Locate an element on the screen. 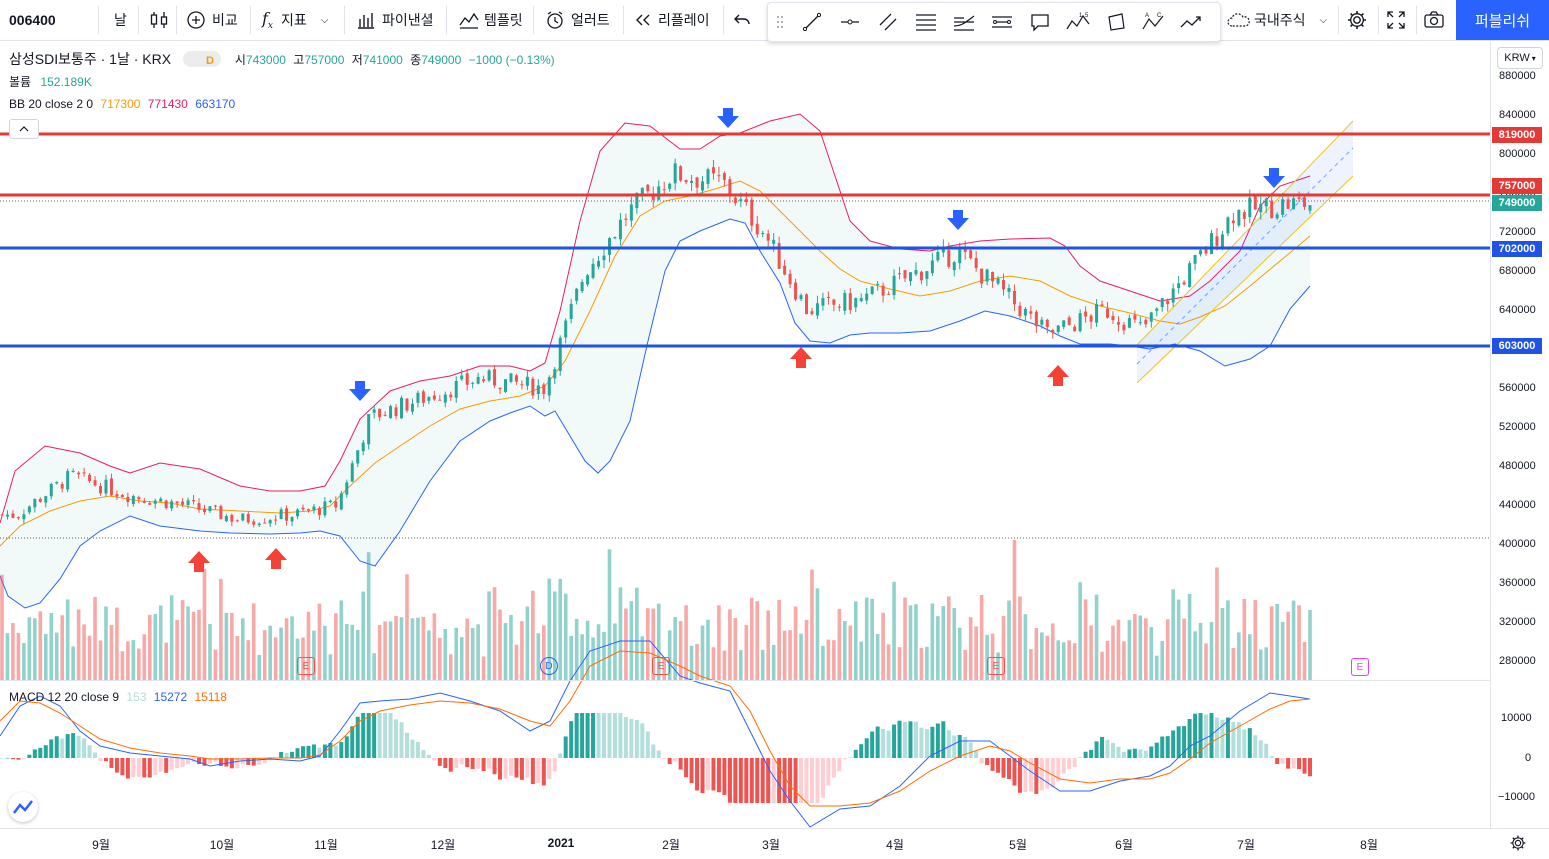  interval-button: 날 is located at coordinates (120, 20).